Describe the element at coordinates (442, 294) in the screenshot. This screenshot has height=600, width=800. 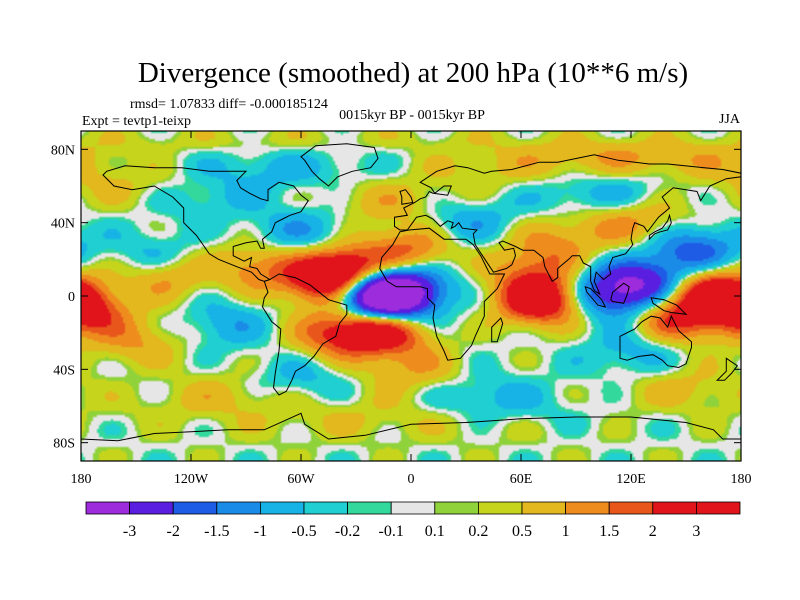
I see `coastline-eurasia-africa` at that location.